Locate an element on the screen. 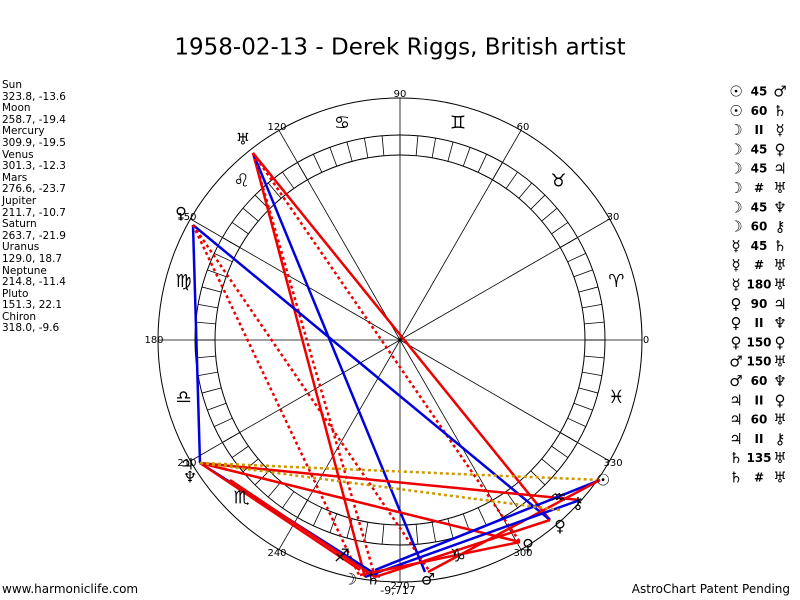 The width and height of the screenshot is (800, 600). planet-coords: 258.7, -19.4 is located at coordinates (34, 119).